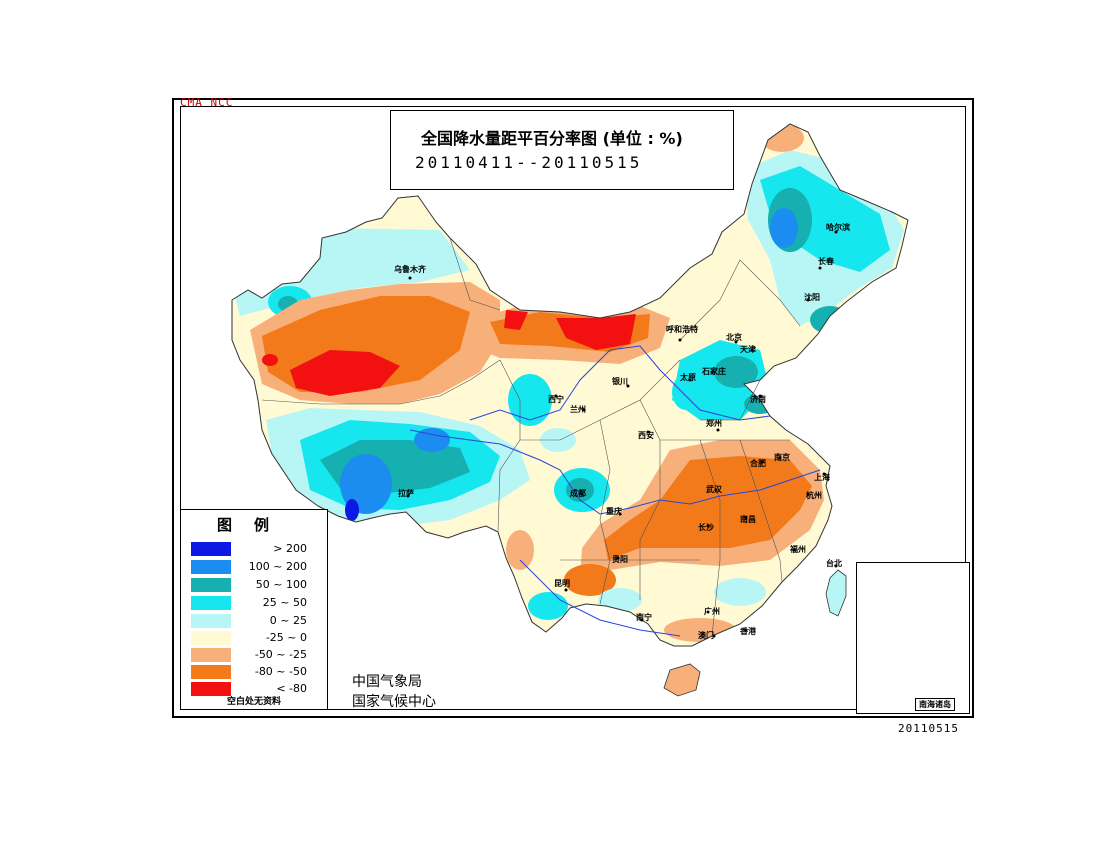 This screenshot has width=1100, height=850. Describe the element at coordinates (406, 493) in the screenshot. I see `city-lhasa: 拉萨` at that location.